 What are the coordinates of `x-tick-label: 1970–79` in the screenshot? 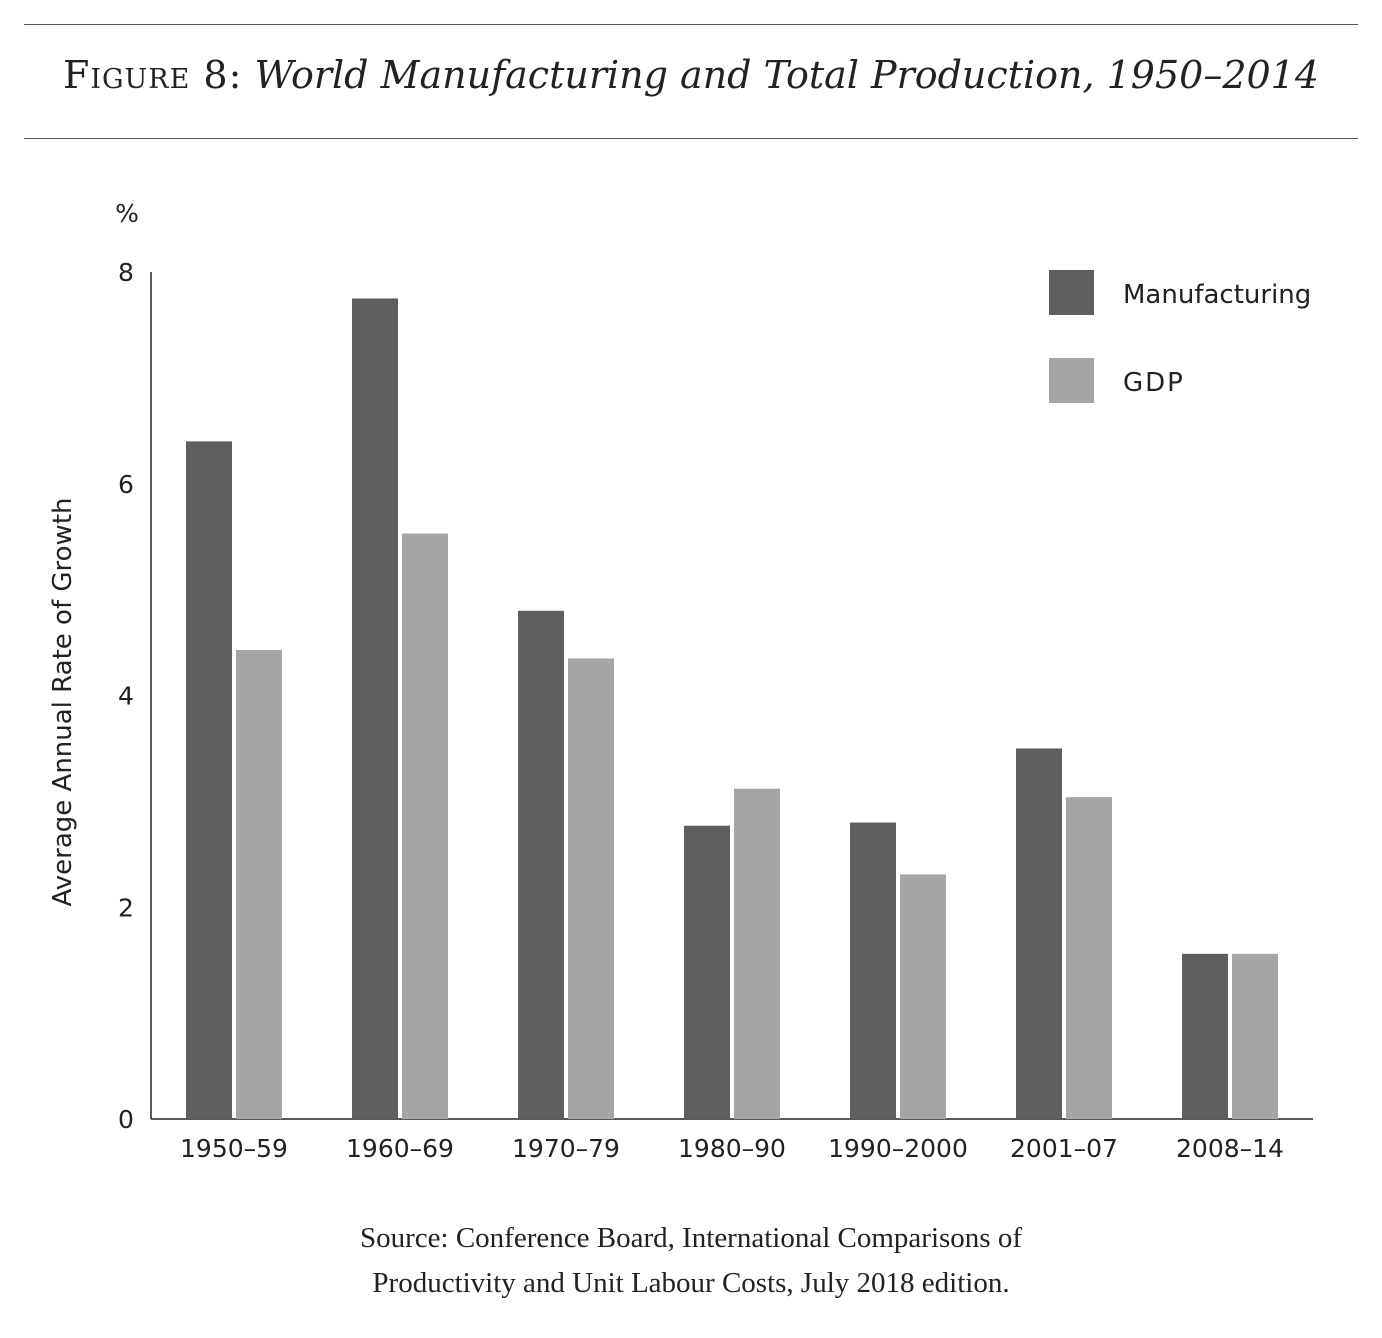 It's located at (566, 1148).